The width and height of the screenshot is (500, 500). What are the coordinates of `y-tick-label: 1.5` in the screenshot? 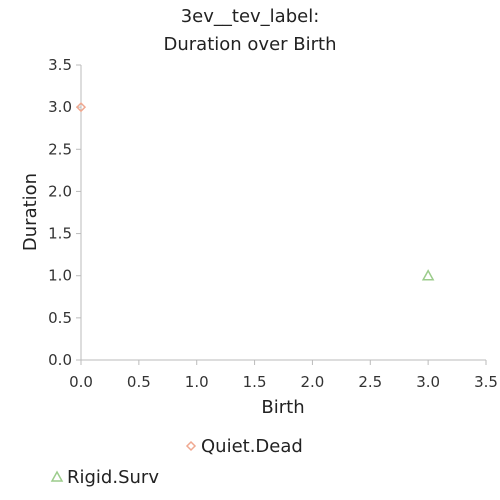 It's located at (60, 234).